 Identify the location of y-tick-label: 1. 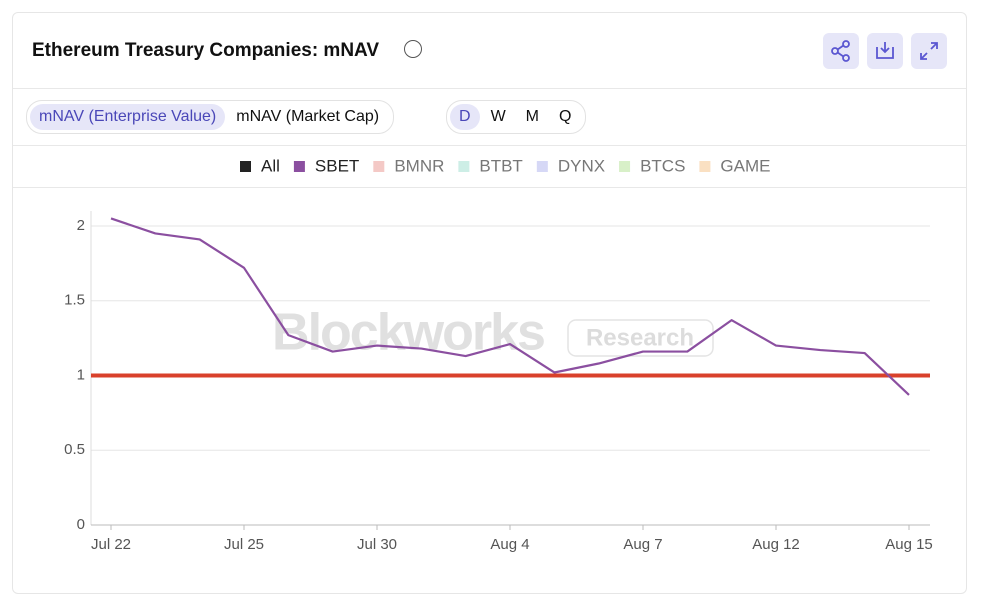
(81, 374).